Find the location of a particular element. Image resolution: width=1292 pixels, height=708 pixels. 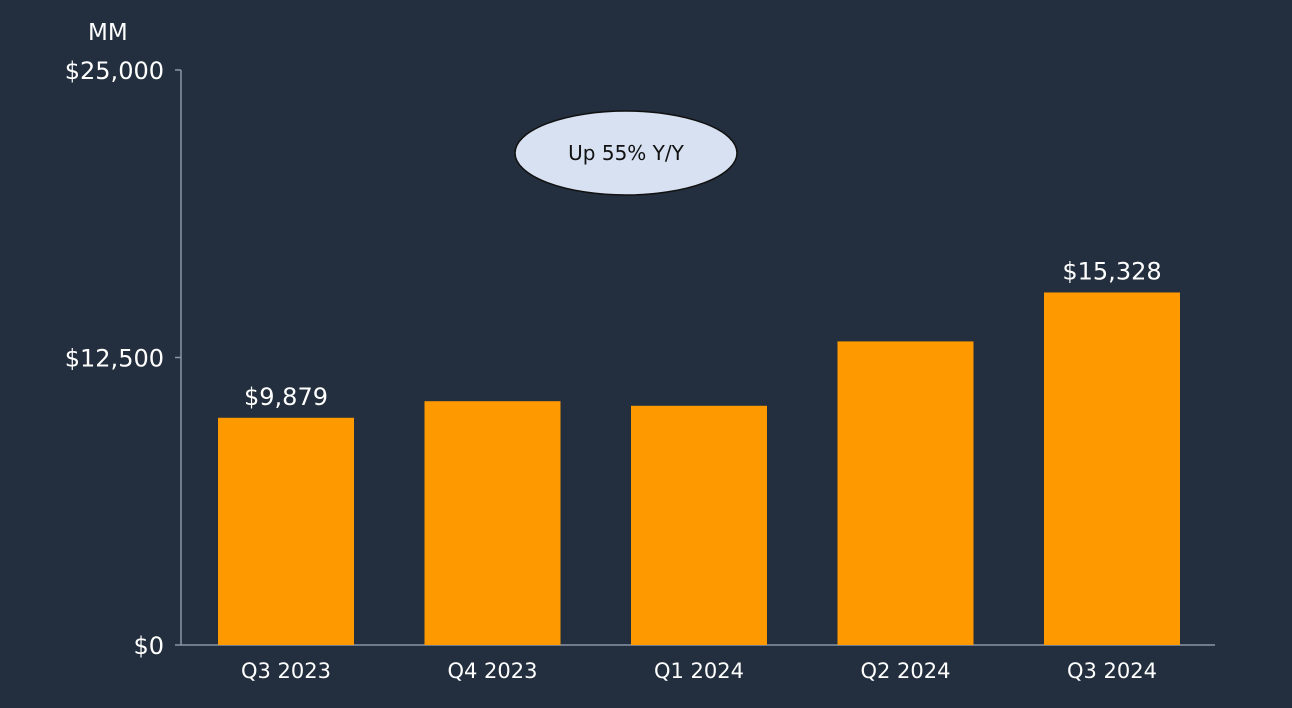

unit-label: MM is located at coordinates (108, 33).